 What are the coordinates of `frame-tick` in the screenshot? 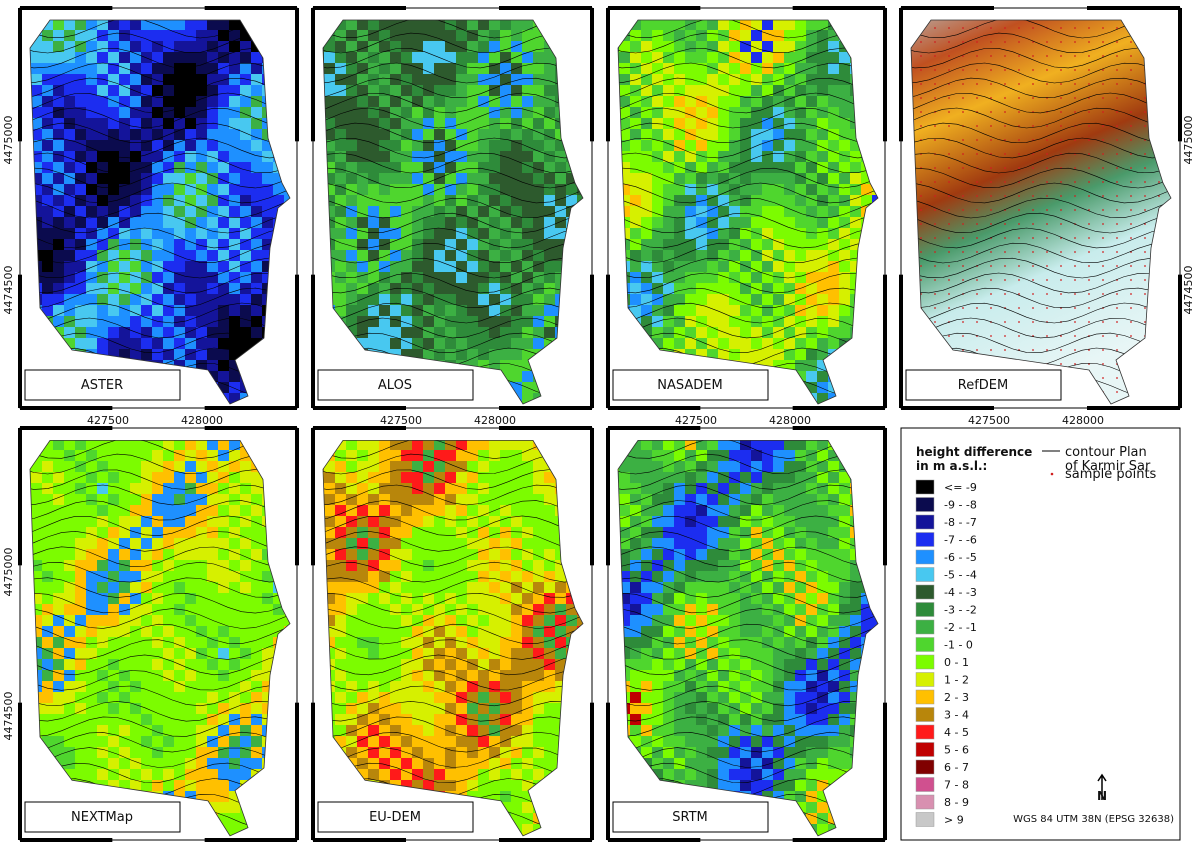 It's located at (313, 75).